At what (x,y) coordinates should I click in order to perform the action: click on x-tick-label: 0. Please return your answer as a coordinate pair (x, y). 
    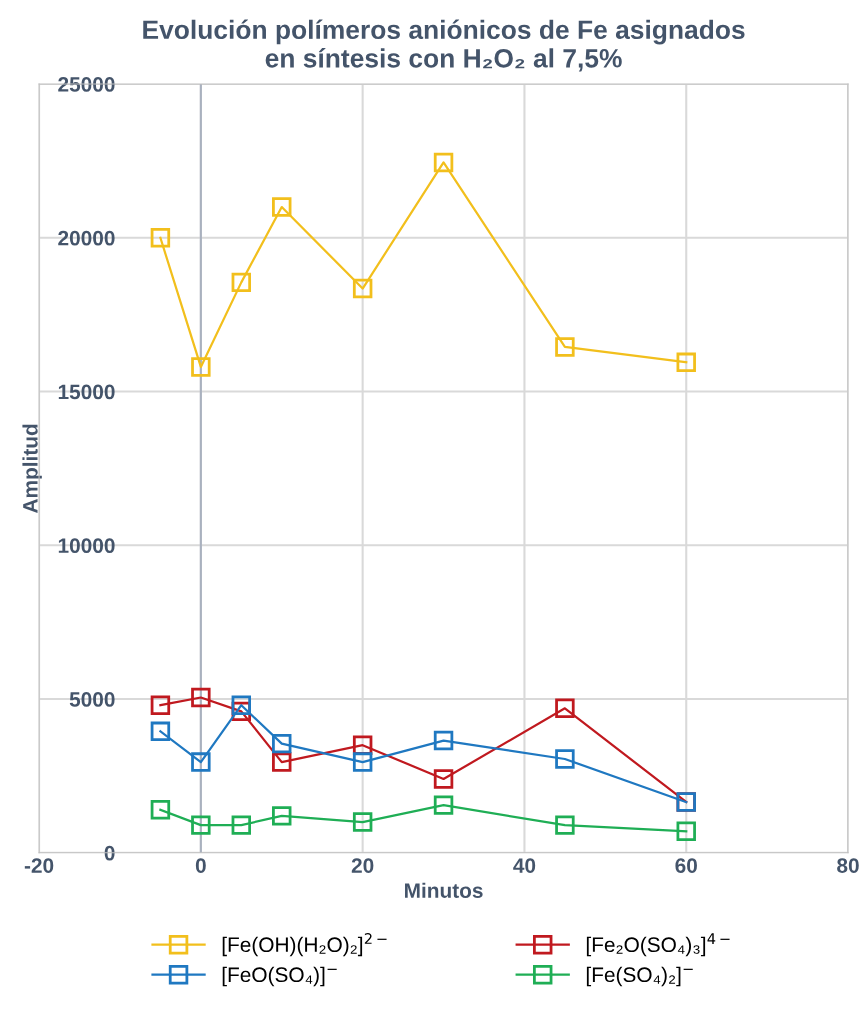
    Looking at the image, I should click on (200, 865).